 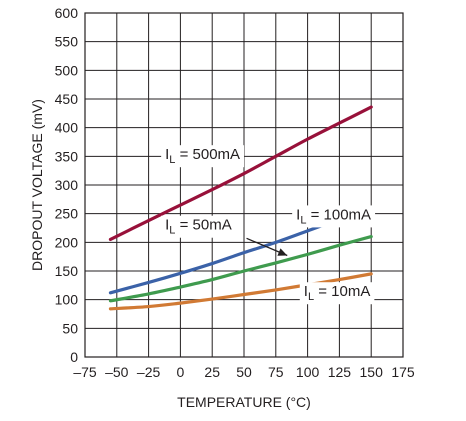 What do you see at coordinates (212, 372) in the screenshot?
I see `x-tick-label: 25` at bounding box center [212, 372].